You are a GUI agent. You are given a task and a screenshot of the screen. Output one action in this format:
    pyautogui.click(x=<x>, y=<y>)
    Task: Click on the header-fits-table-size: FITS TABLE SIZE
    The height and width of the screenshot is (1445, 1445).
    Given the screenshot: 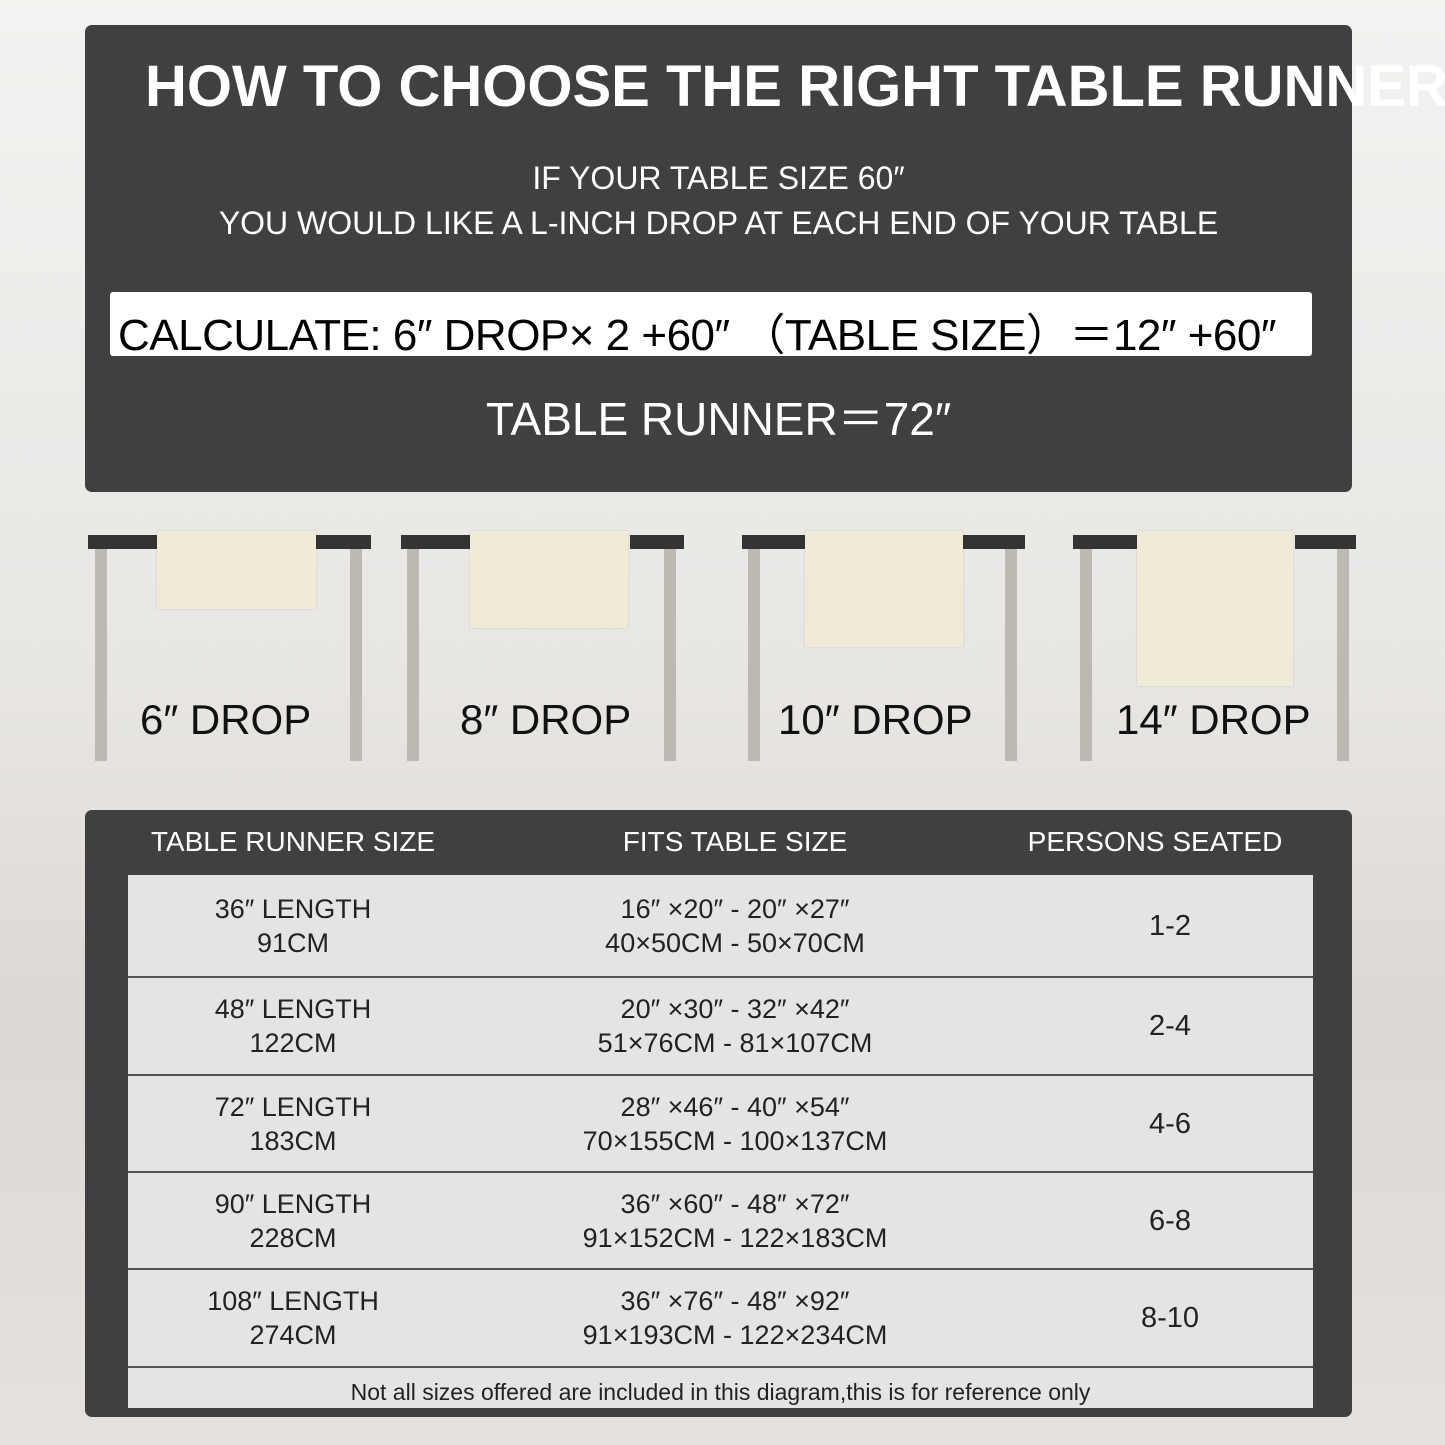 What is the action you would take?
    pyautogui.click(x=735, y=841)
    